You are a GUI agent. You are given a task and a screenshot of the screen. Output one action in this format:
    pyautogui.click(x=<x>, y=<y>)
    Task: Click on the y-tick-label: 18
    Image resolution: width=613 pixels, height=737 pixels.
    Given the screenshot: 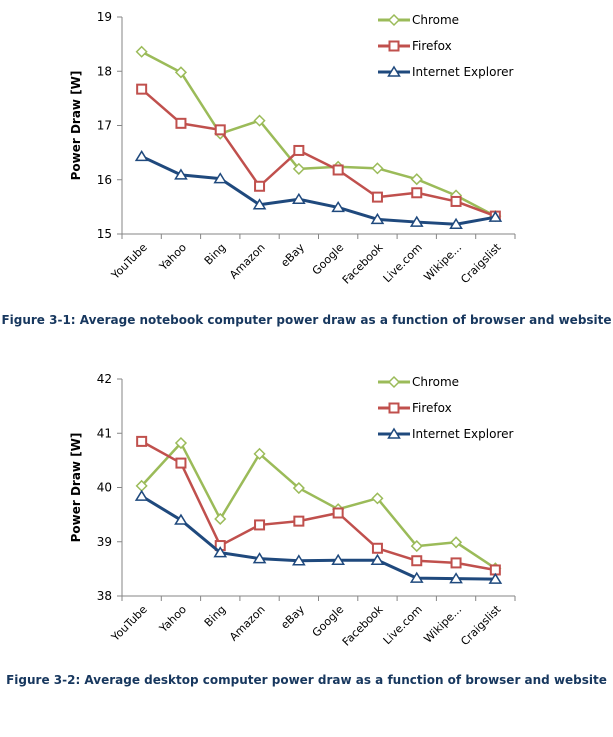 What is the action you would take?
    pyautogui.click(x=104, y=71)
    